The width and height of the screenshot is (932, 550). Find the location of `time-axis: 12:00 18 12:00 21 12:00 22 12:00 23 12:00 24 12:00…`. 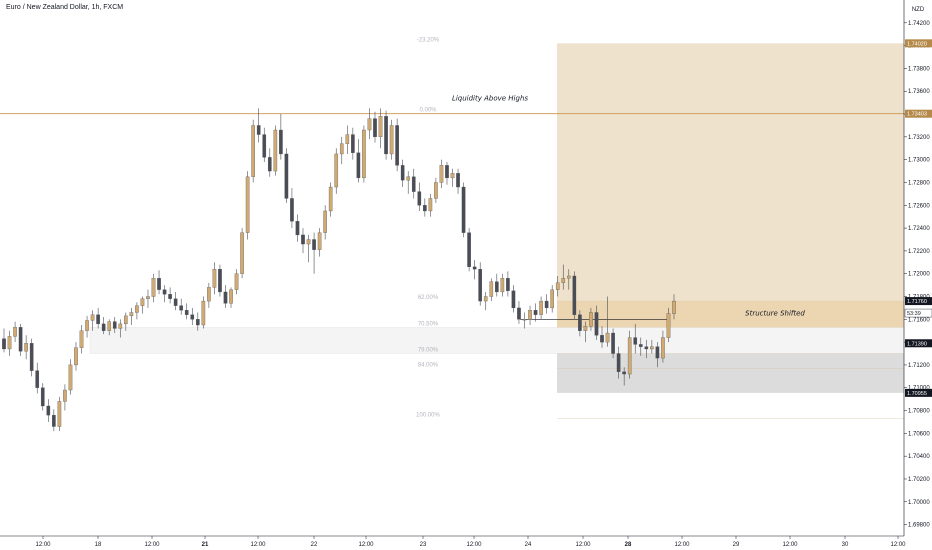

time-axis: 12:00 18 12:00 21 12:00 22 12:00 23 12:00 24 12:00… is located at coordinates (453, 541).